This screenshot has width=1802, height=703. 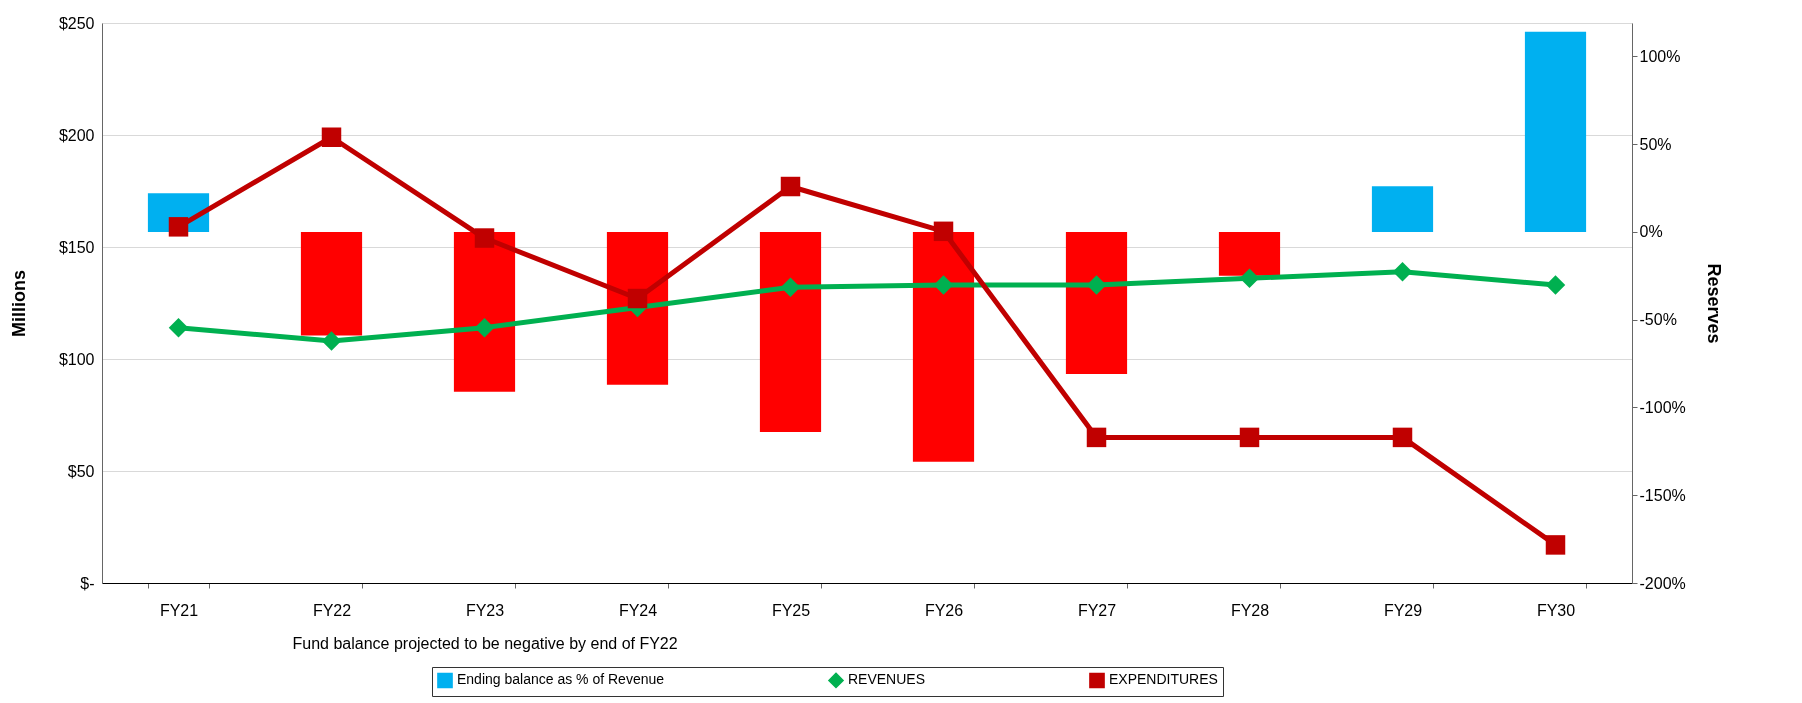 I want to click on x-tick-label: FY22, so click(x=332, y=610).